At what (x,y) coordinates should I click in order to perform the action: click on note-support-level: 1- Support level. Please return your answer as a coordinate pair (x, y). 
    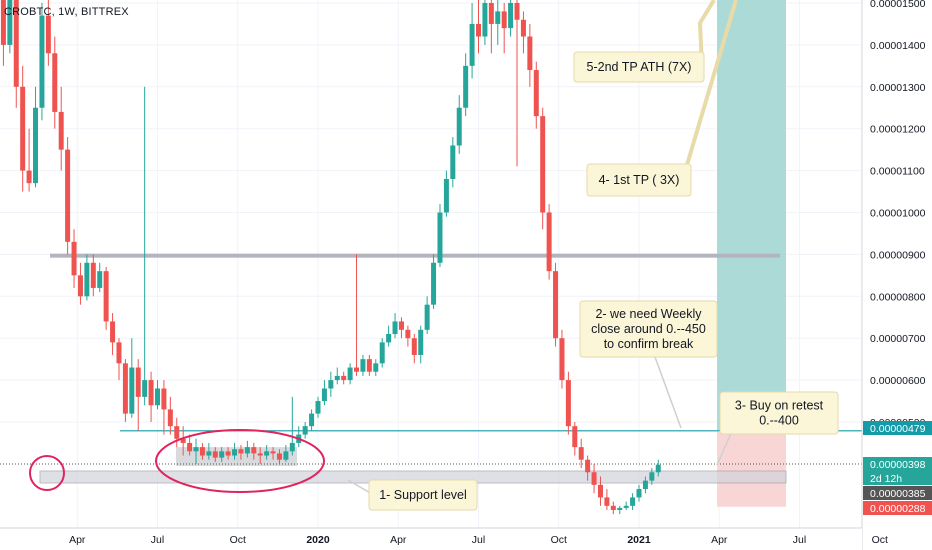
    Looking at the image, I should click on (423, 495).